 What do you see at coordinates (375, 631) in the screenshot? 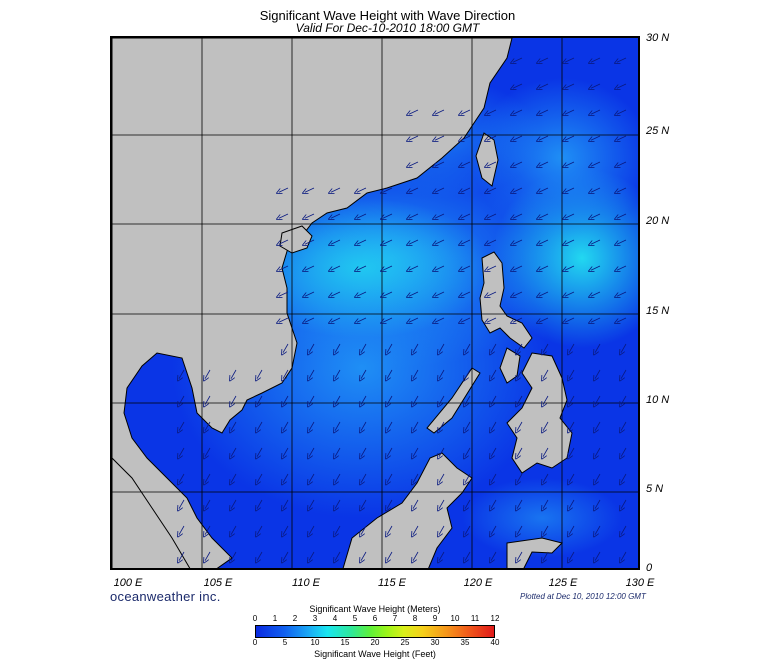
I see `legend-colorbar` at bounding box center [375, 631].